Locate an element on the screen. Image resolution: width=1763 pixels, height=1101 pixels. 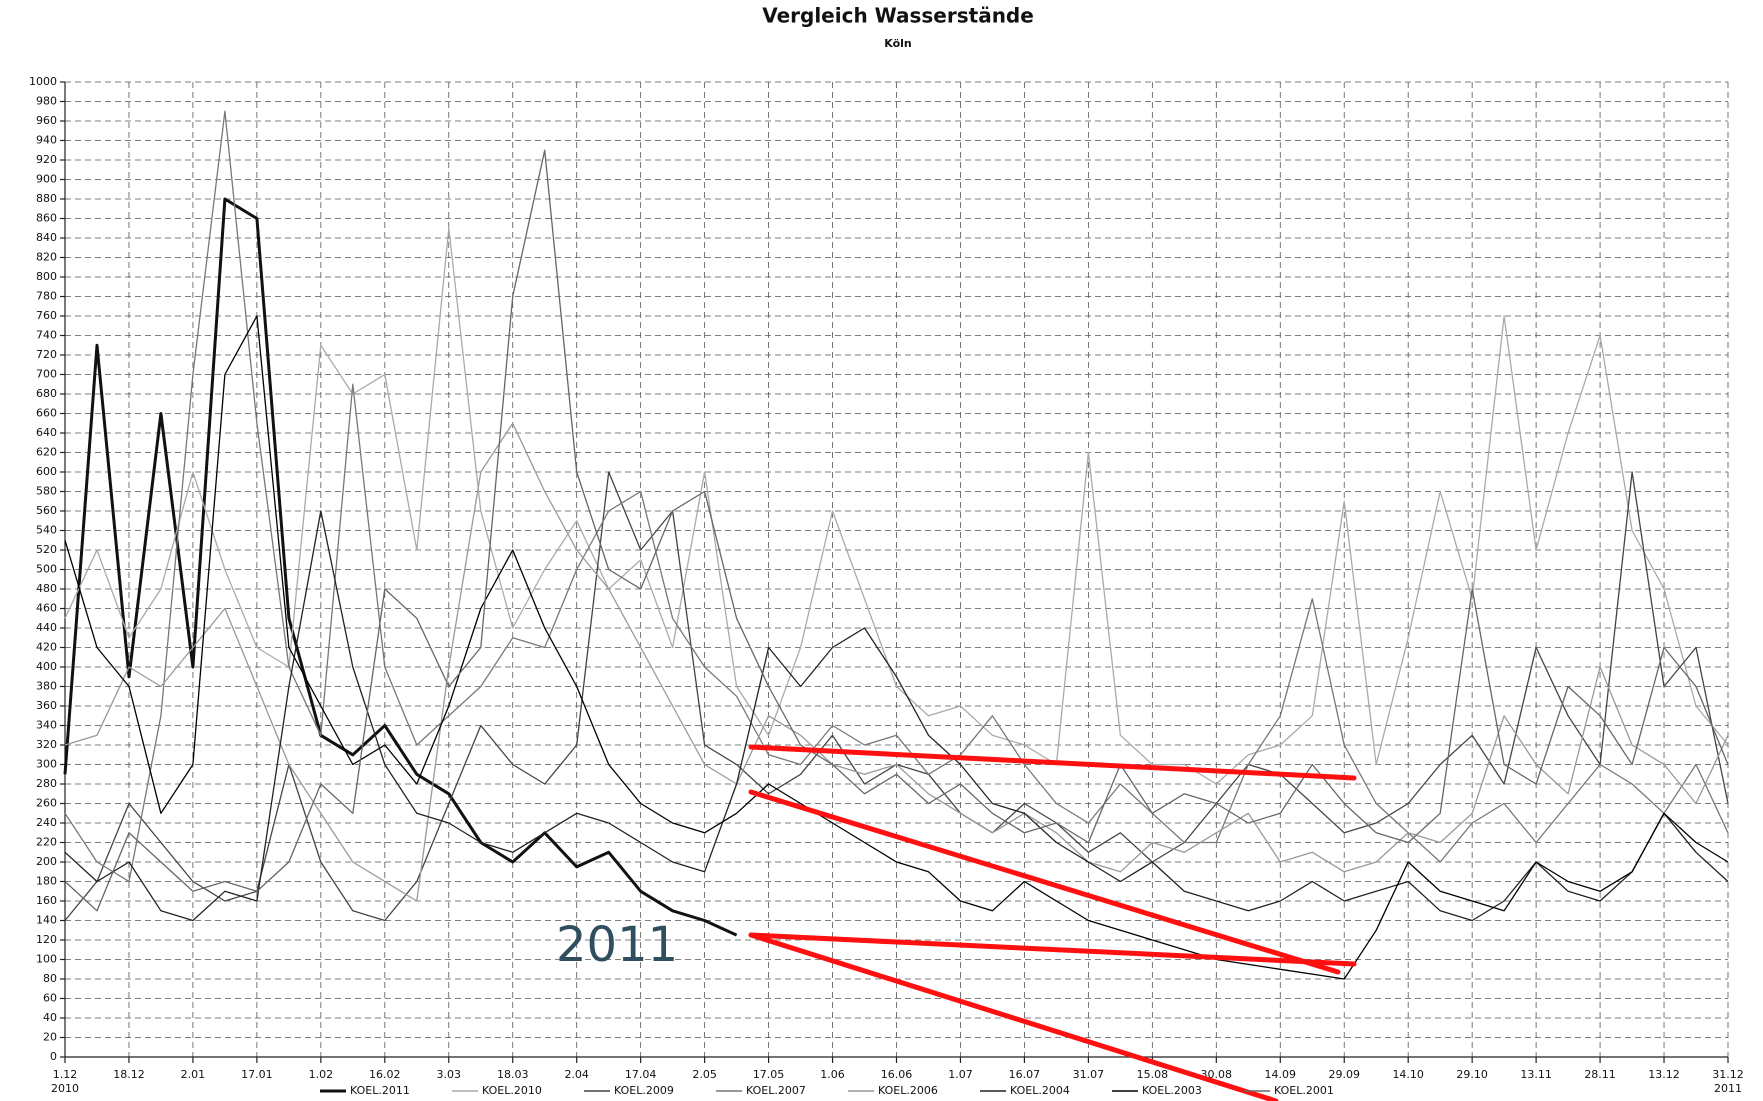
x-tick-label: 16.06 is located at coordinates (897, 1074).